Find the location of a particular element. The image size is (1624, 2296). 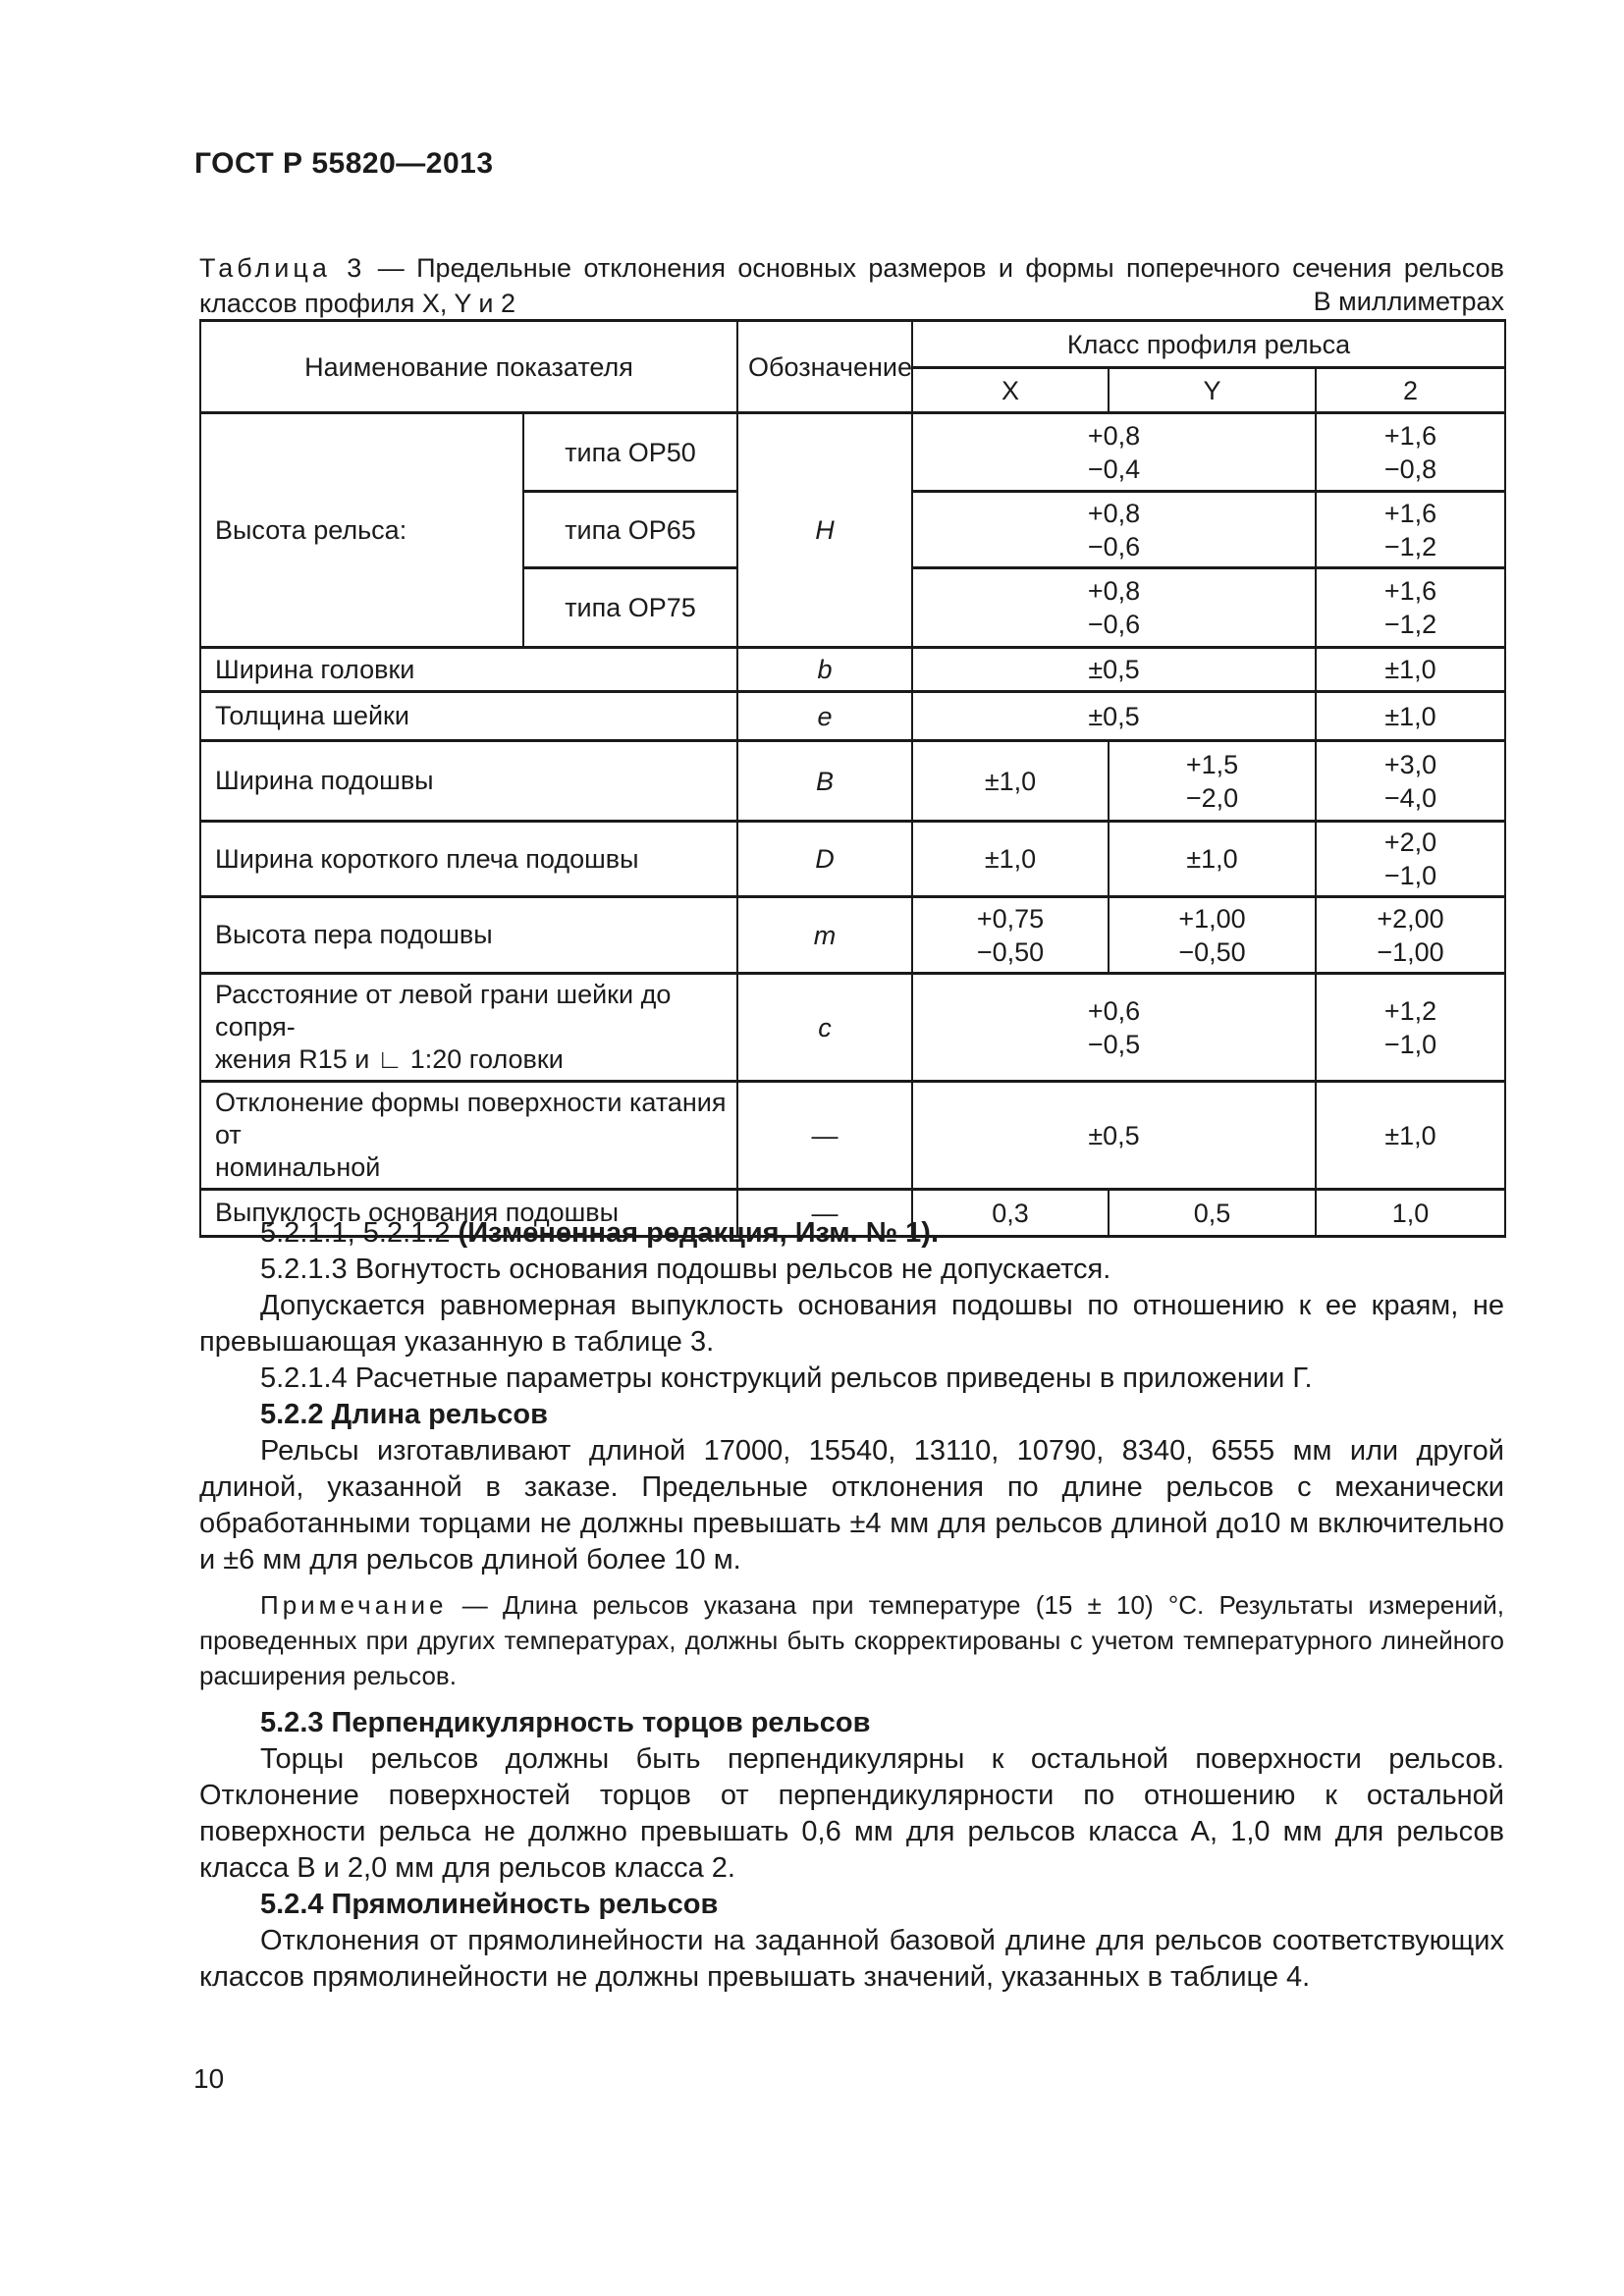

column-header-class-x: X is located at coordinates (1010, 390).